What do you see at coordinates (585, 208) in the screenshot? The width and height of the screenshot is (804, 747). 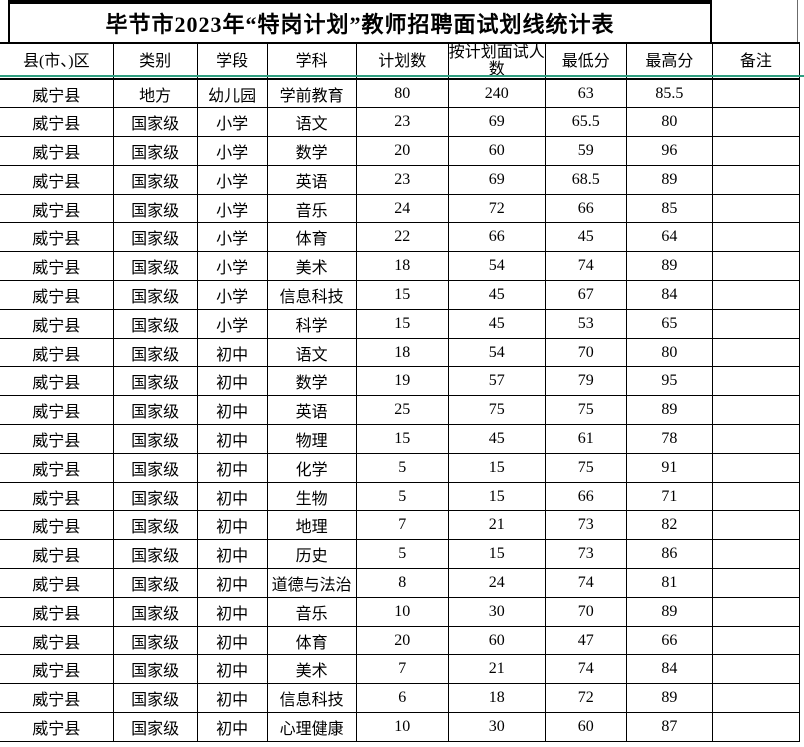 I see `cell-min-score: 66` at bounding box center [585, 208].